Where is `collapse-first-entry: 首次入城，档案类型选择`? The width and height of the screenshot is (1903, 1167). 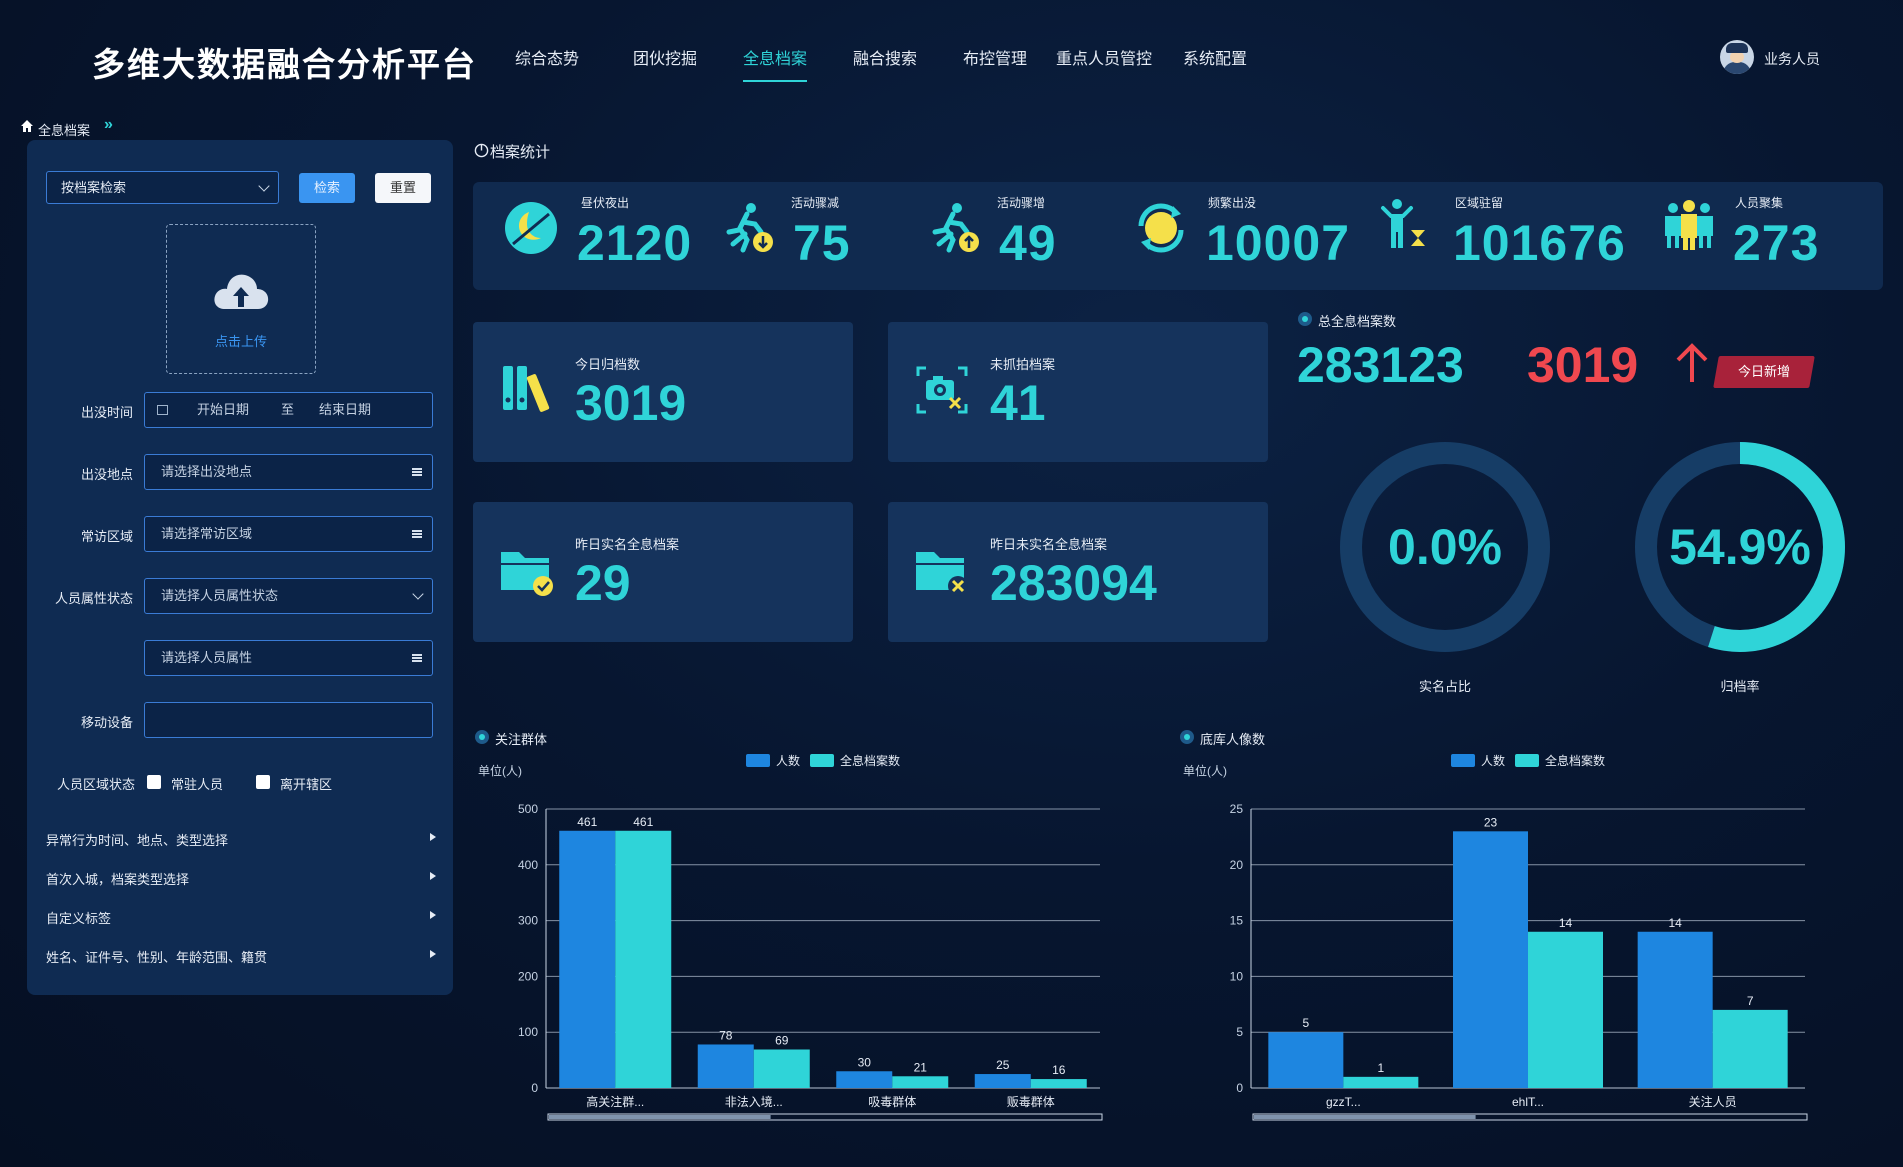
collapse-first-entry: 首次入城，档案类型选择 is located at coordinates (241, 881).